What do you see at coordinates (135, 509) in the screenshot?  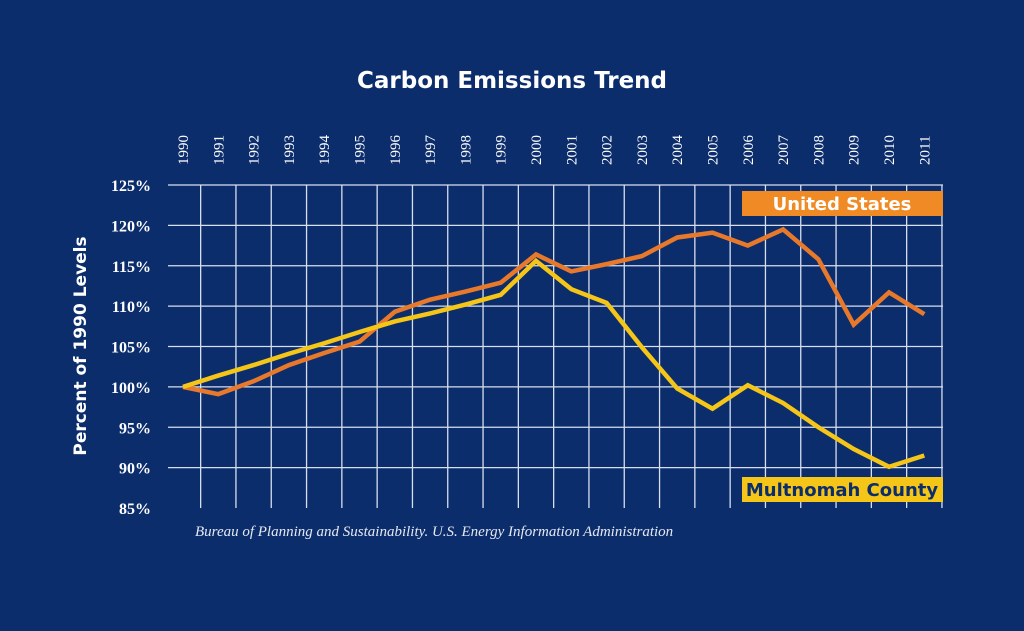 I see `y-tick-label: 85%` at bounding box center [135, 509].